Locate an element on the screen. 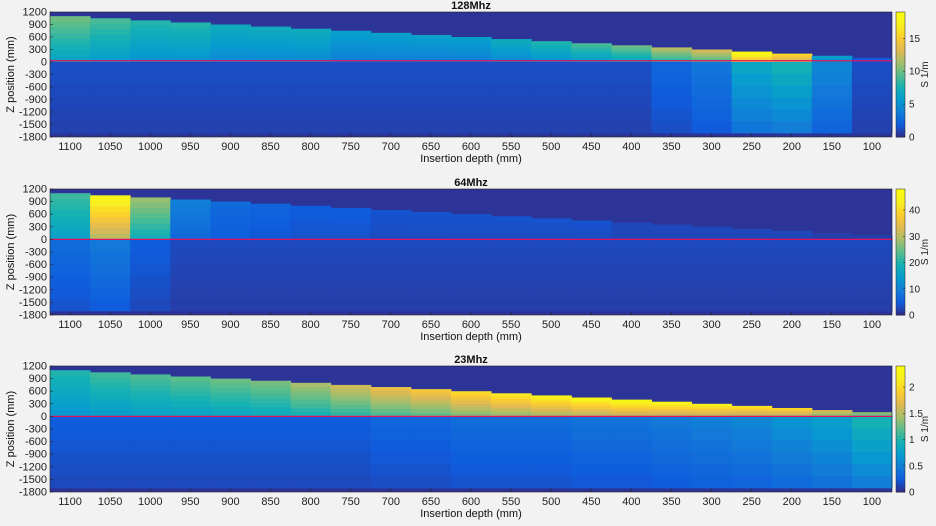 Image resolution: width=936 pixels, height=526 pixels. x-tick-label: 450 is located at coordinates (591, 325).